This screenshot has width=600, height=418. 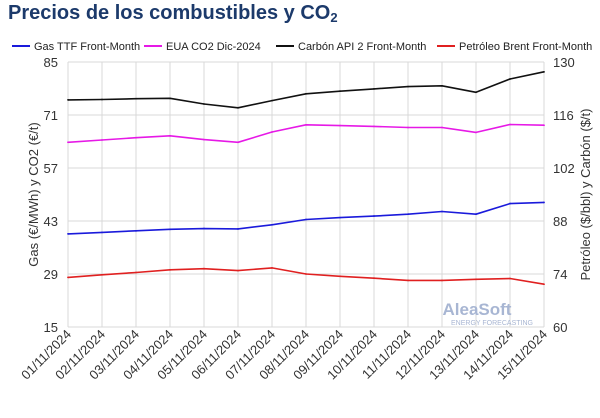 What do you see at coordinates (51, 62) in the screenshot?
I see `y-left-tick-label: 85` at bounding box center [51, 62].